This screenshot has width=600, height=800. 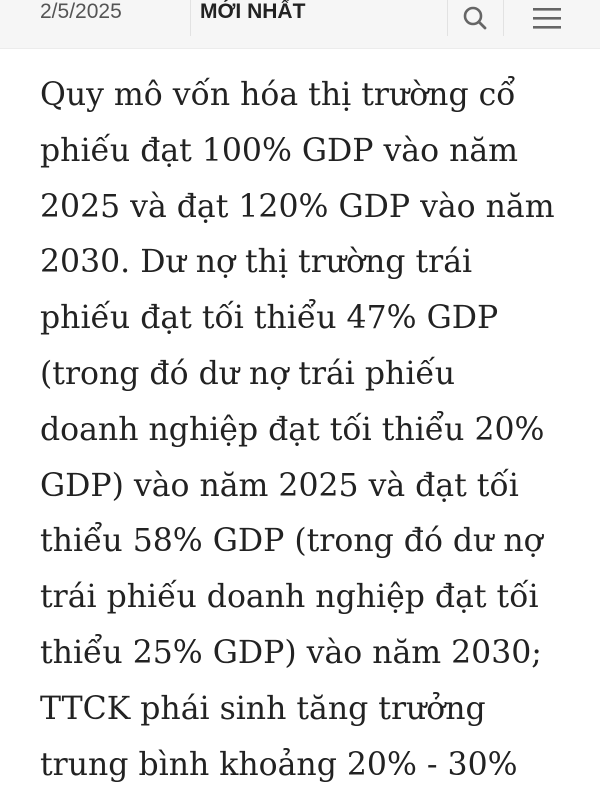 I want to click on article-line: (trong đó dư nợ trái phiếu, so click(x=248, y=373).